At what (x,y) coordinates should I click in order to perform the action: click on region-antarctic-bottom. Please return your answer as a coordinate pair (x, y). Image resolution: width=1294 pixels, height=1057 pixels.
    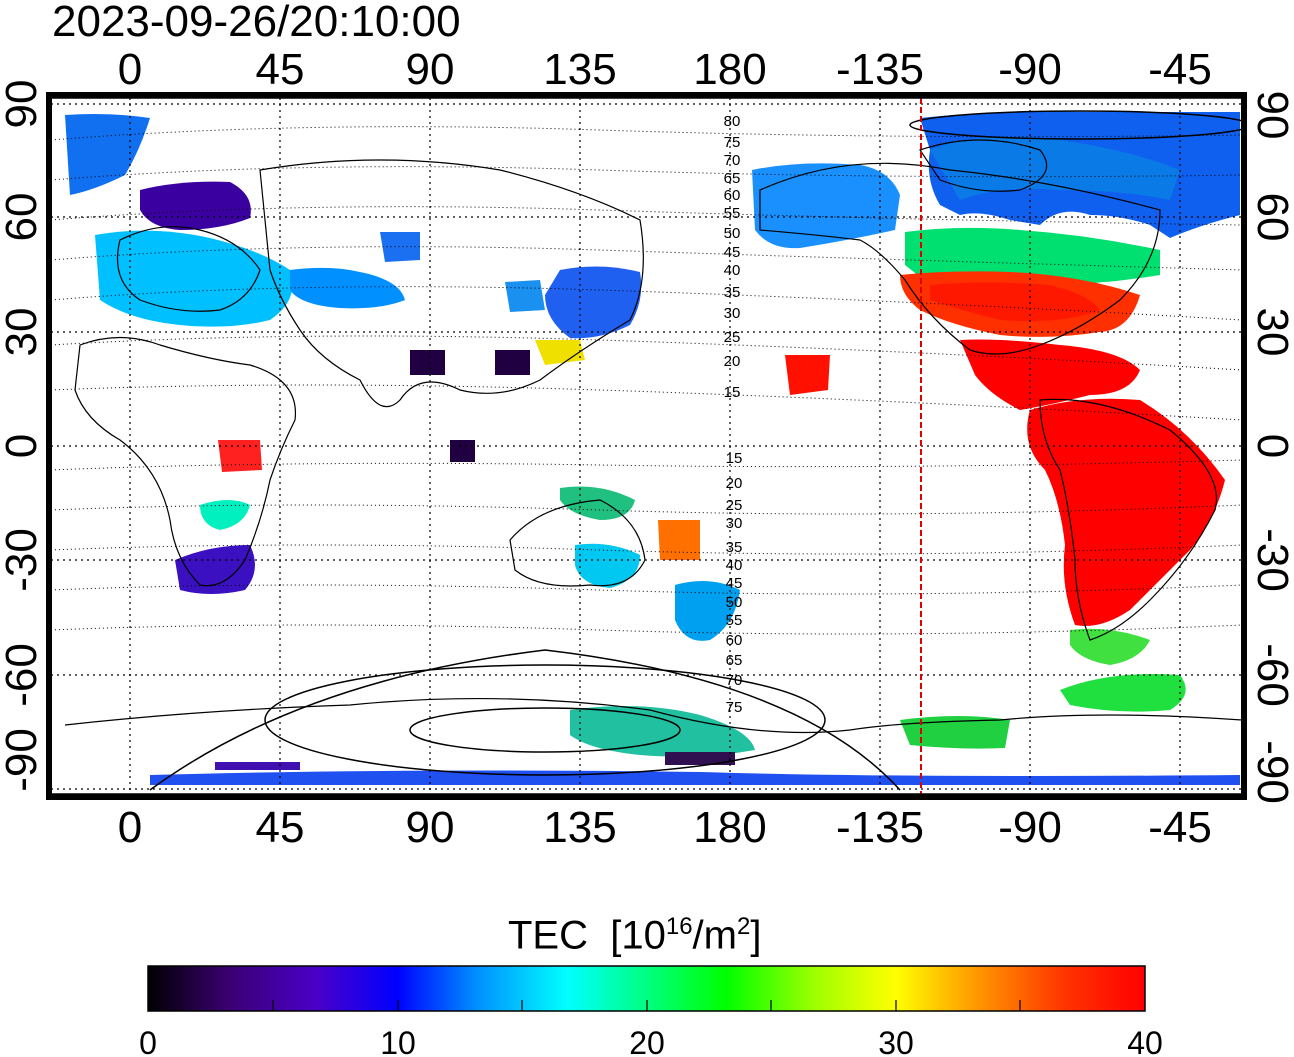
    Looking at the image, I should click on (695, 777).